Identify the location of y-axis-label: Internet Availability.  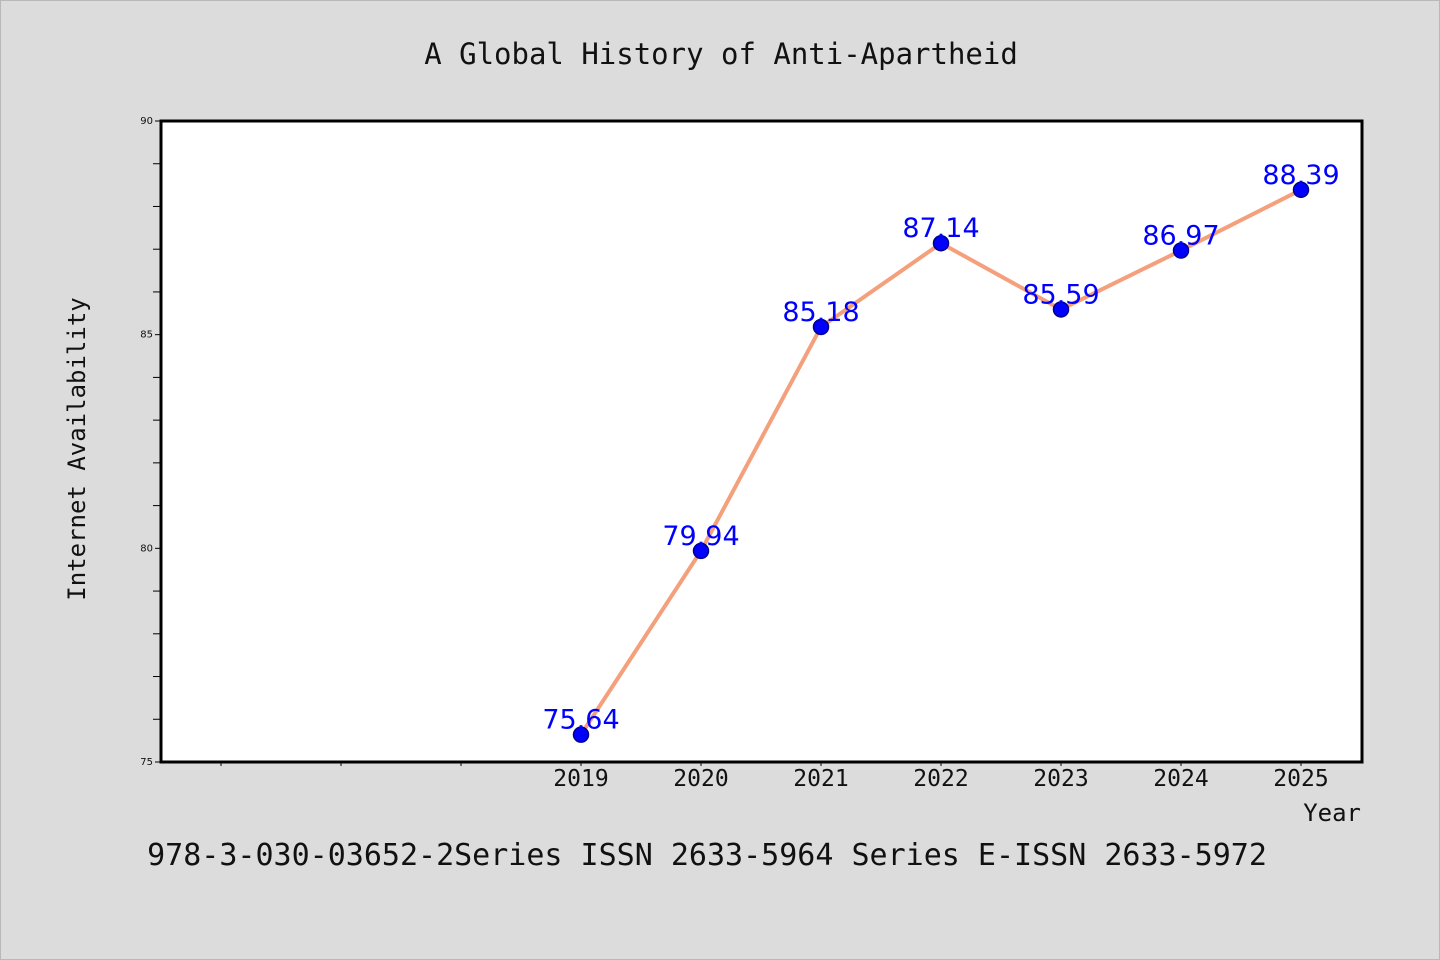
(77, 448).